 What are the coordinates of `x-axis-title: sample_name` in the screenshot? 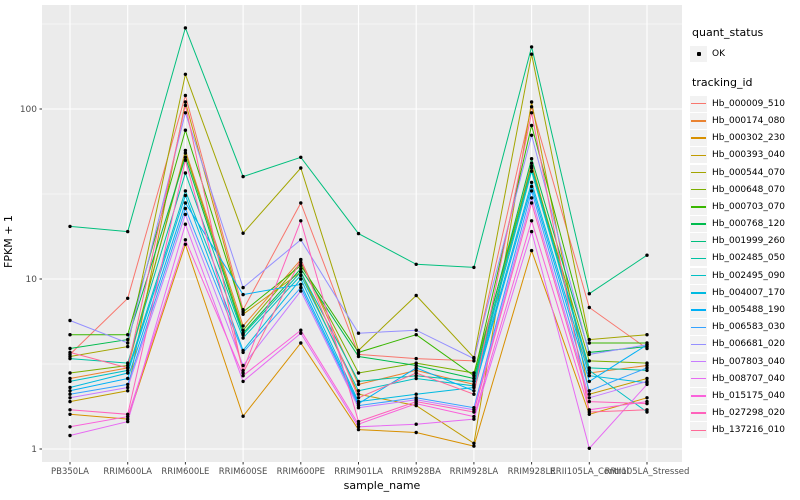 It's located at (382, 485).